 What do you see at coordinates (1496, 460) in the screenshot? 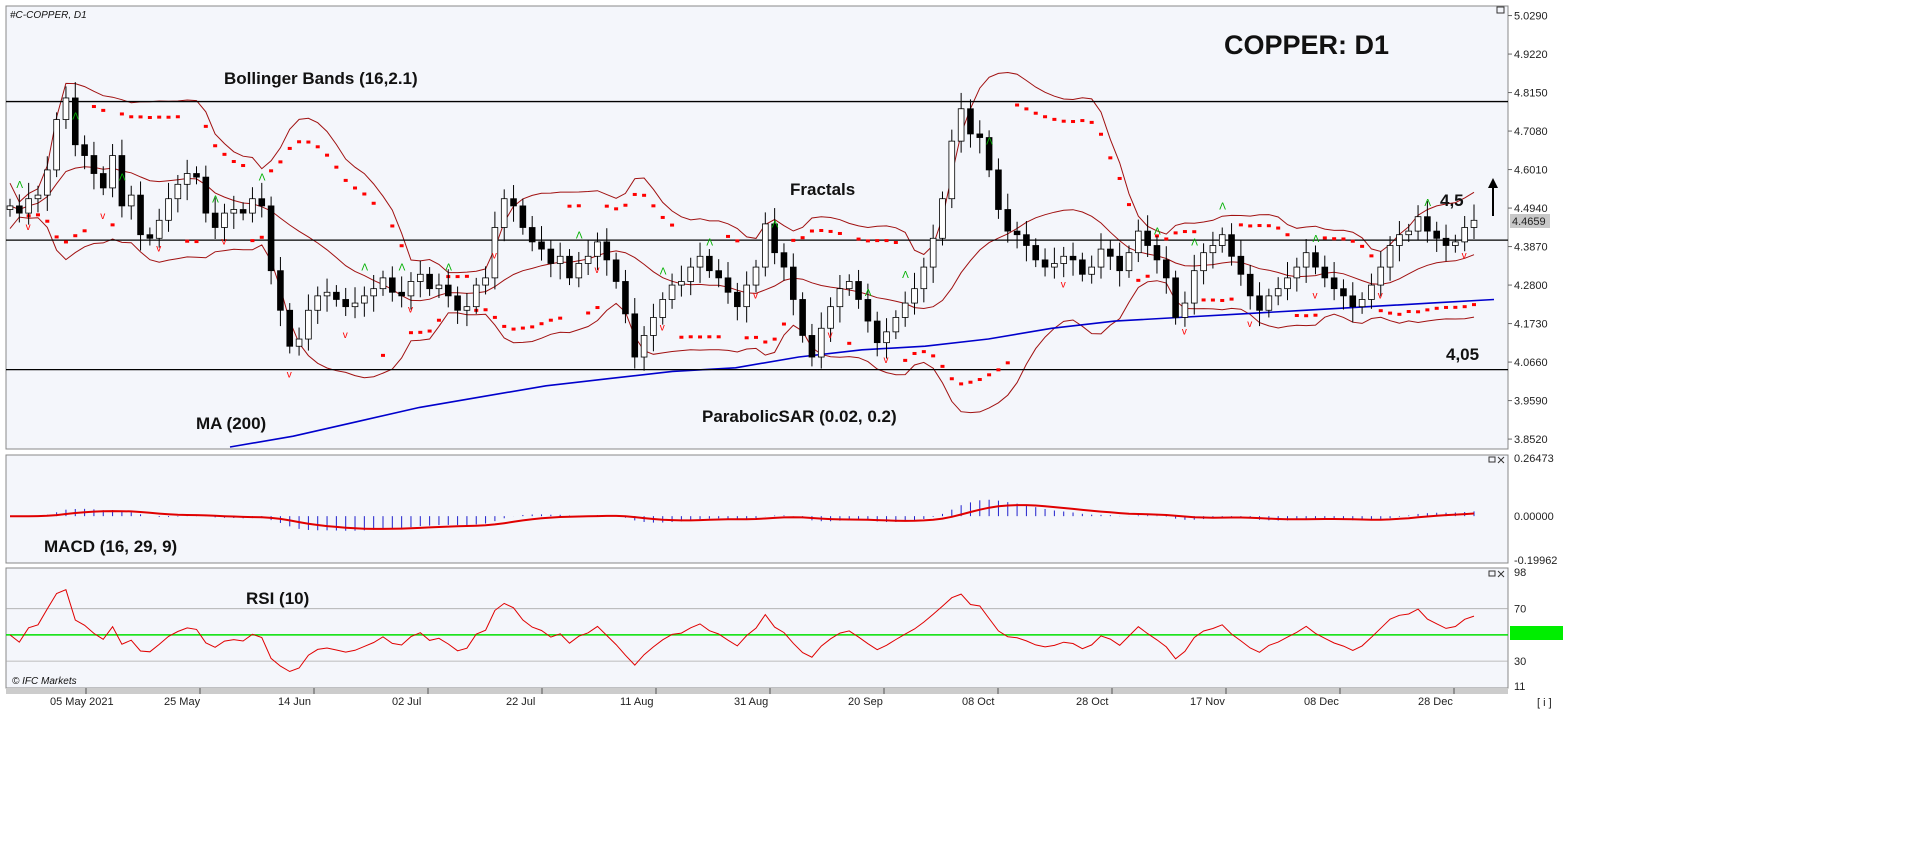
I see `macd-panel-controls-icon` at bounding box center [1496, 460].